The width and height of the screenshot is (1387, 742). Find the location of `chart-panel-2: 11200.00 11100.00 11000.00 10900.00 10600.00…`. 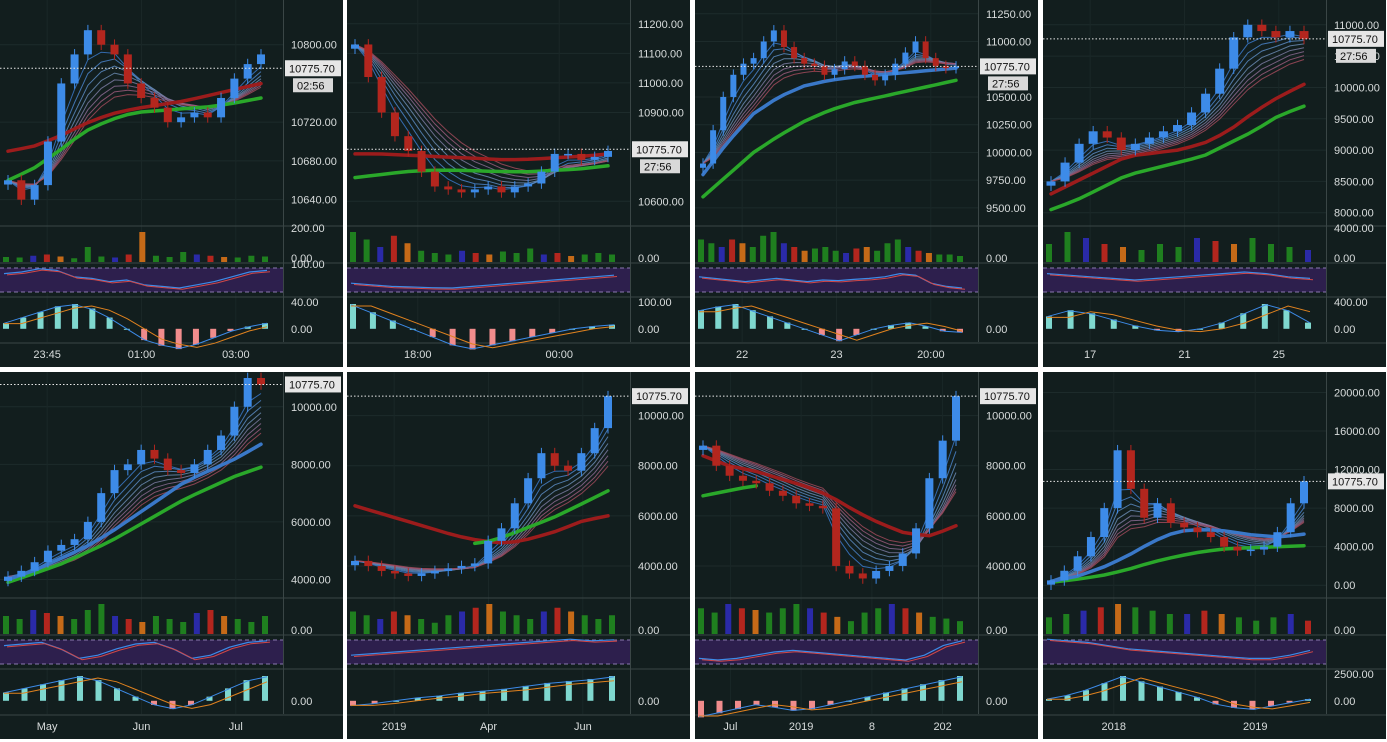

chart-panel-2: 11200.00 11100.00 11000.00 10900.00 10600.00… is located at coordinates (518, 183).